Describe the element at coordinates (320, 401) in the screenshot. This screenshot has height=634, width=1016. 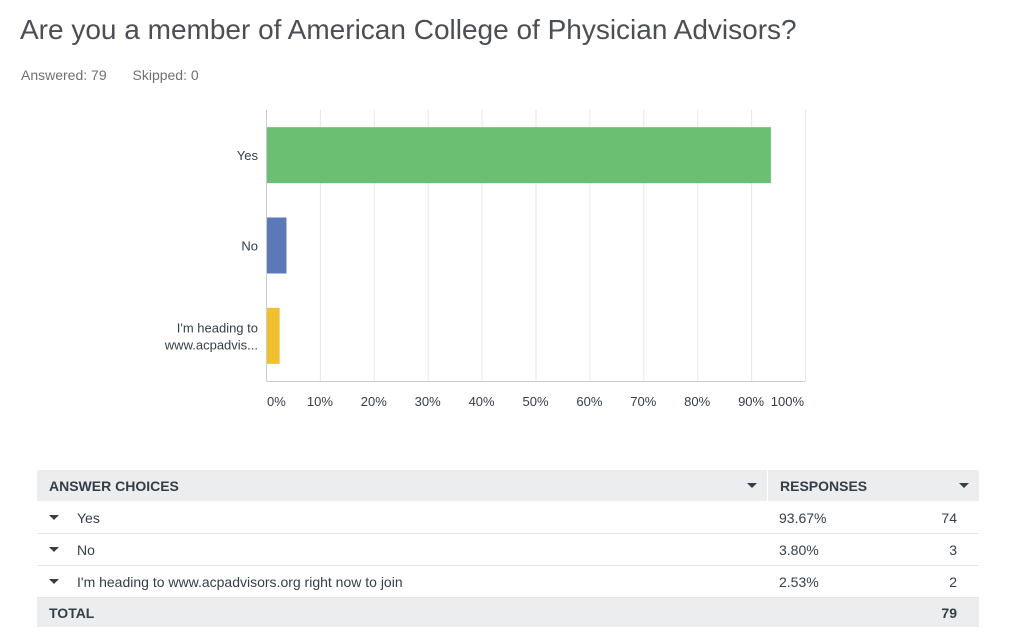
I see `x-tick-label: 10%` at that location.